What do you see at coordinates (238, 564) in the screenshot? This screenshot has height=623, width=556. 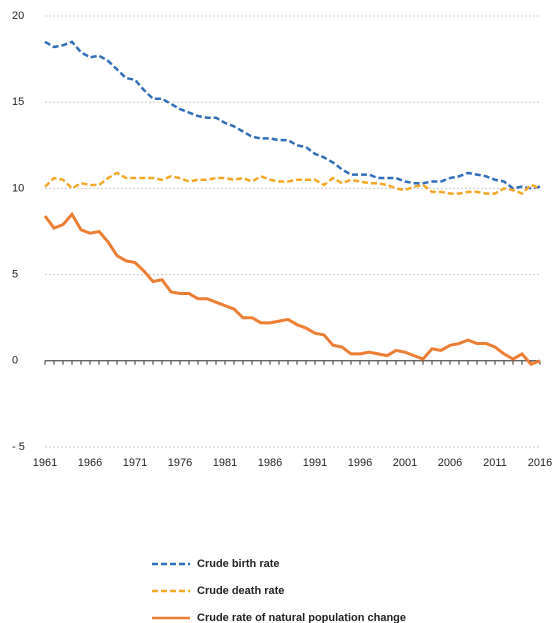 I see `legend-label: Crude birth rate` at bounding box center [238, 564].